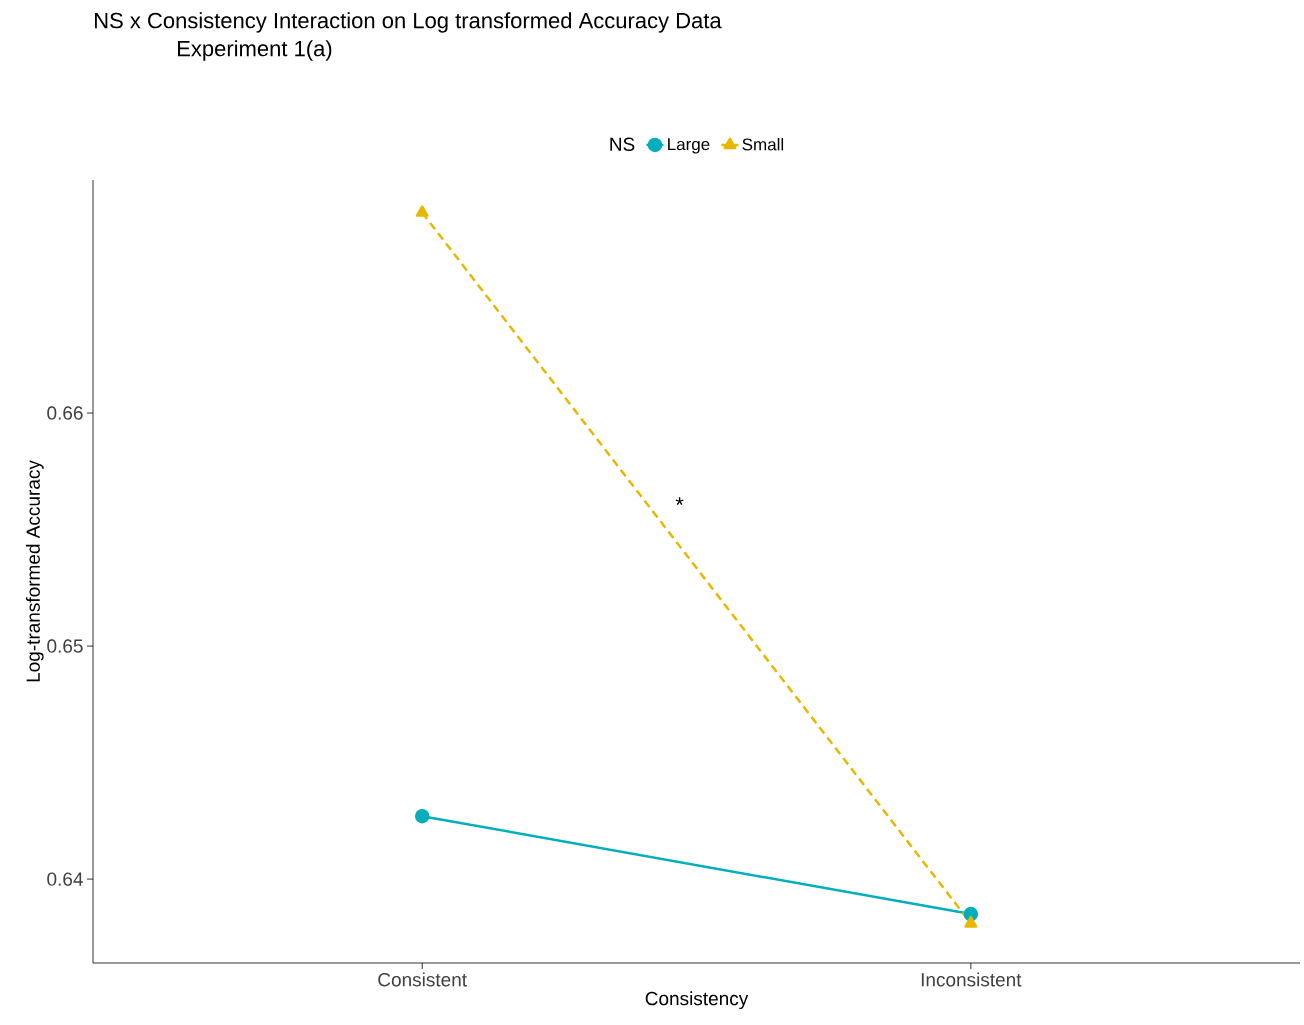  I want to click on chart-subtitle: Experiment 1(a), so click(255, 50).